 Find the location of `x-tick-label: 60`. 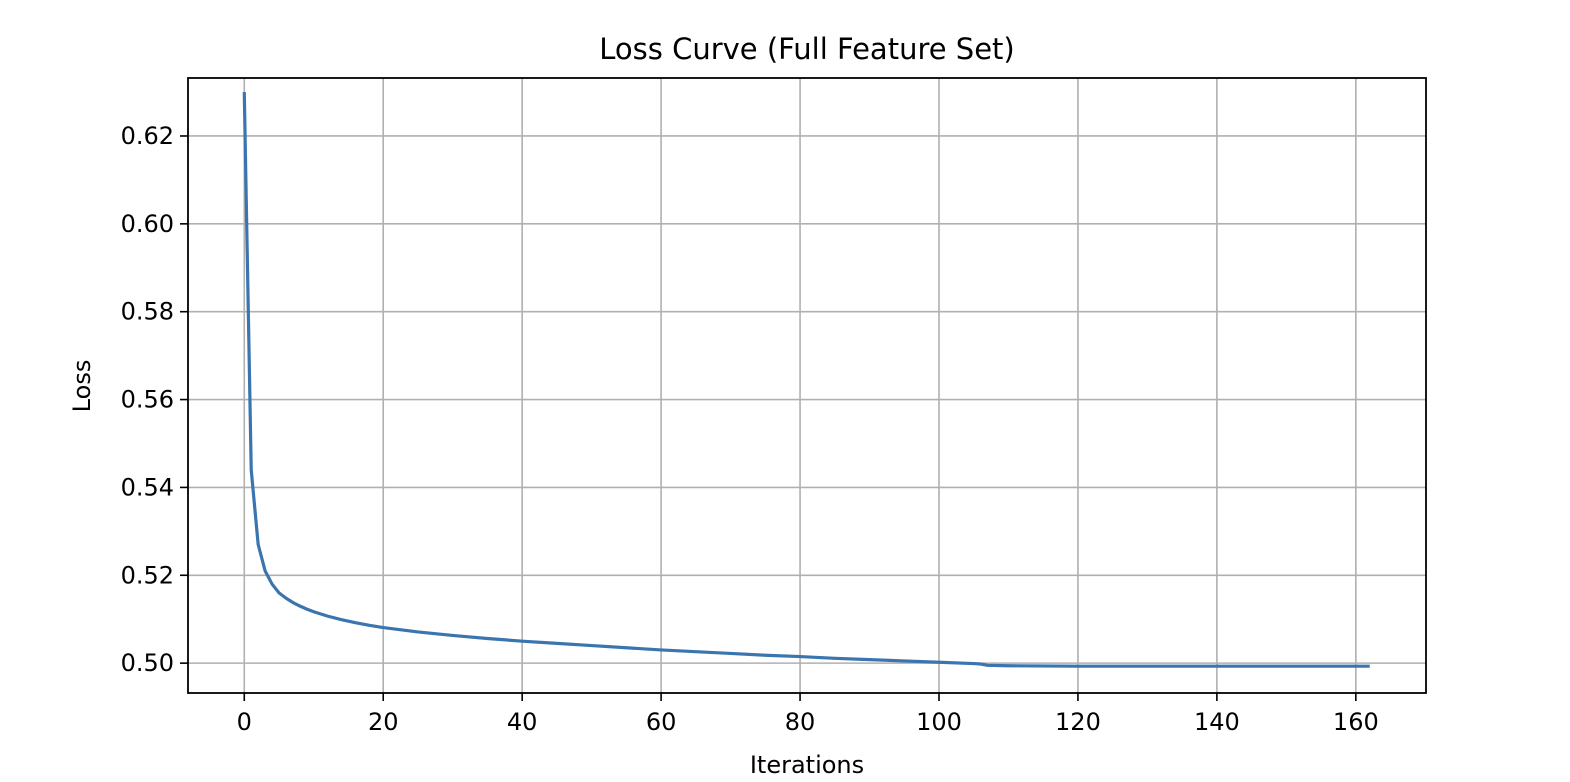

x-tick-label: 60 is located at coordinates (661, 722).